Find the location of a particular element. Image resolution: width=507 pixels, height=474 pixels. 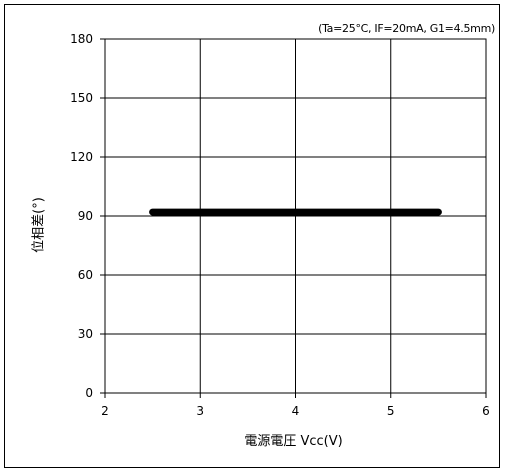

y-tick-label: 180 is located at coordinates (81, 39).